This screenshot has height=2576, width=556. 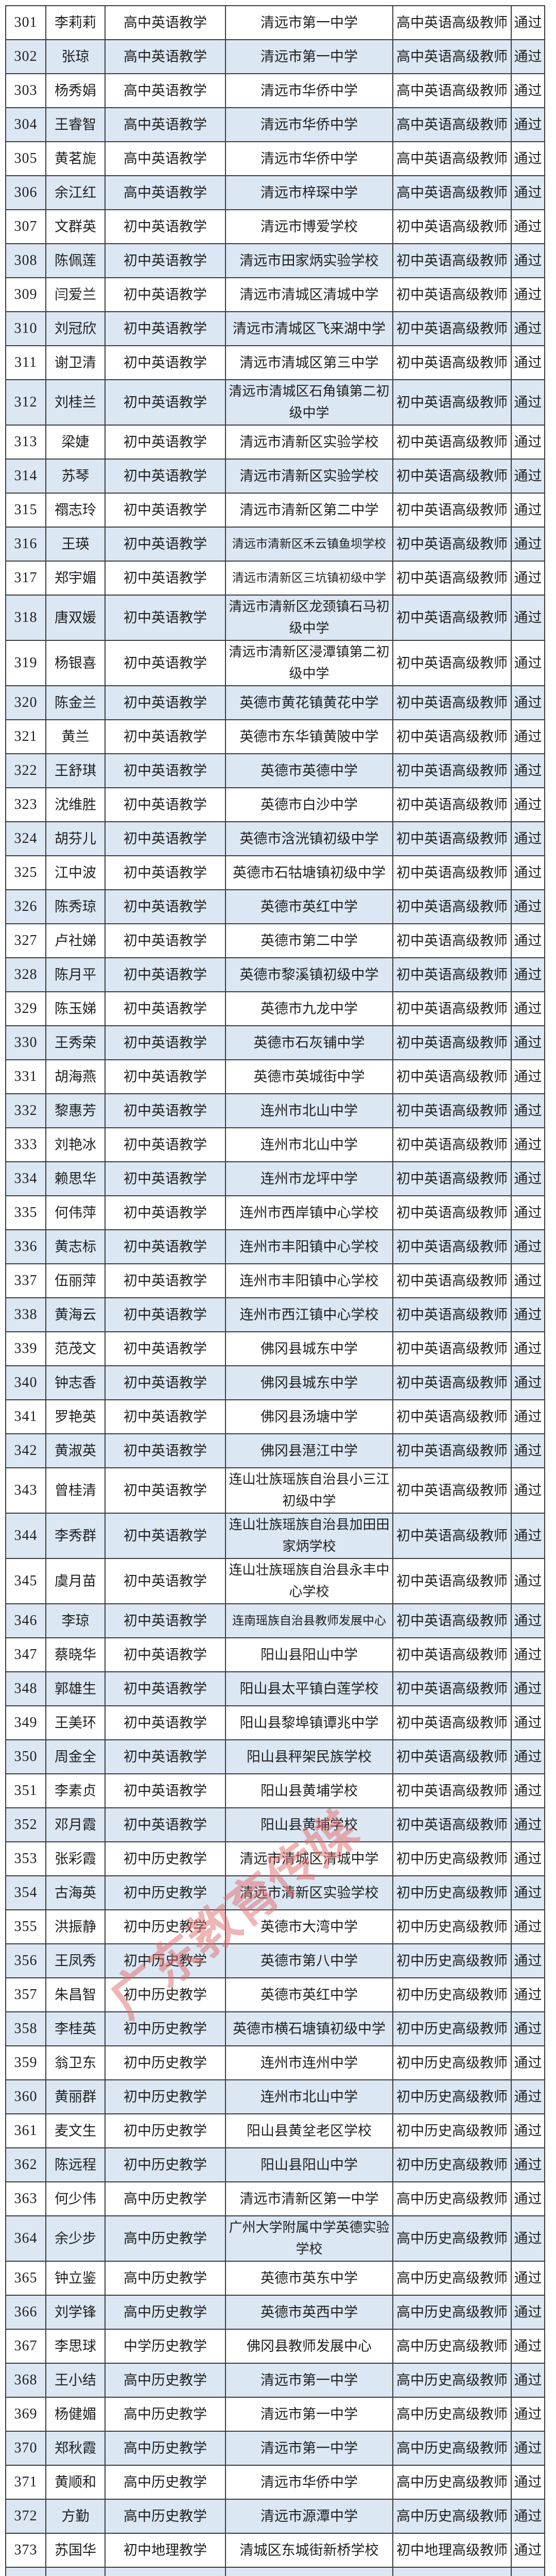 I want to click on table-row: 356 王凤秀 初中历史教学 英德市第八中学 初中历史高级教师 通过, so click(x=275, y=1960).